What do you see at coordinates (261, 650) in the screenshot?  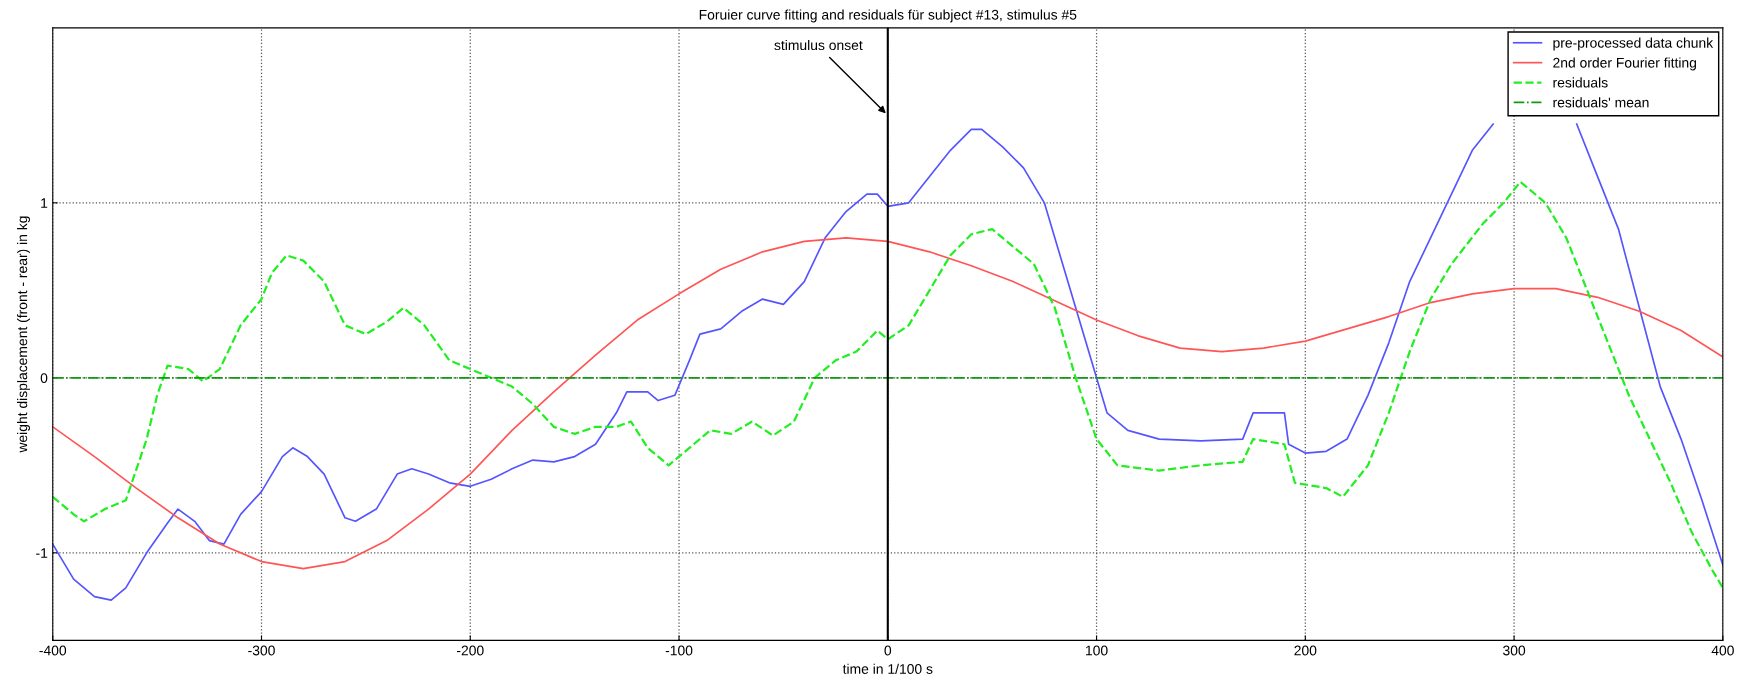 I see `x-tick-label: -300` at bounding box center [261, 650].